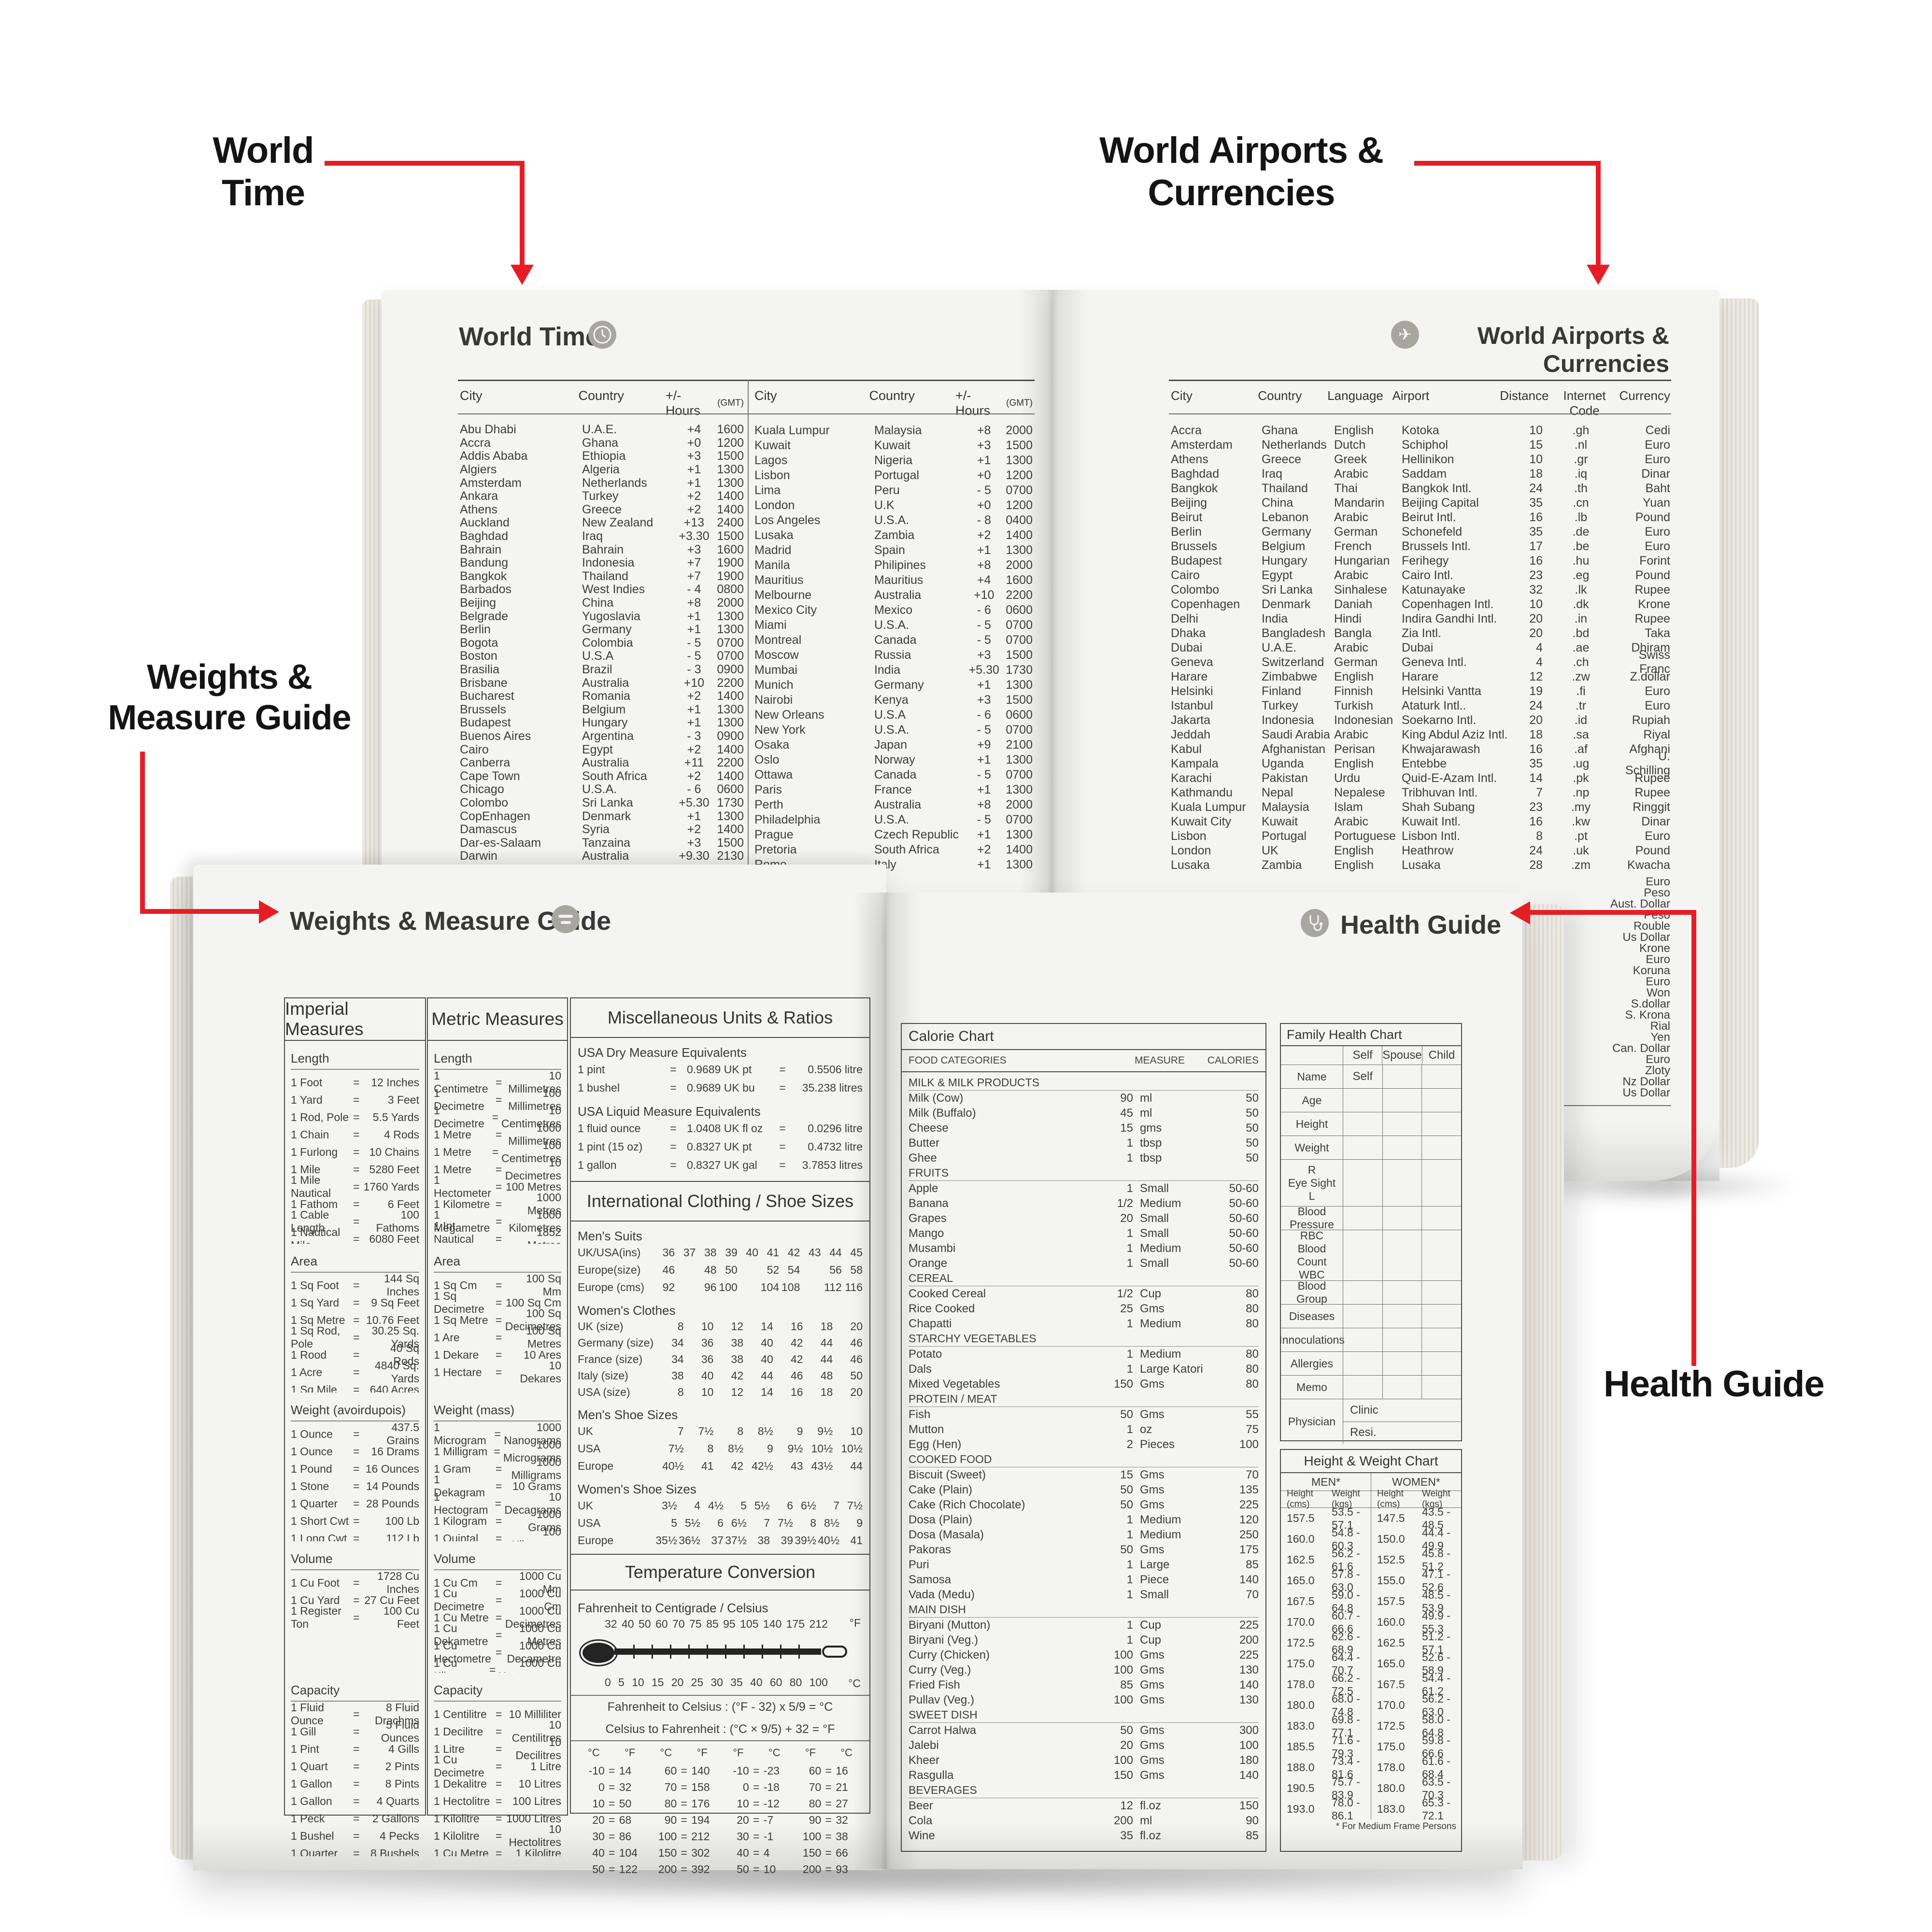  What do you see at coordinates (538, 1852) in the screenshot?
I see `table-cell: 1 Kilolitre` at bounding box center [538, 1852].